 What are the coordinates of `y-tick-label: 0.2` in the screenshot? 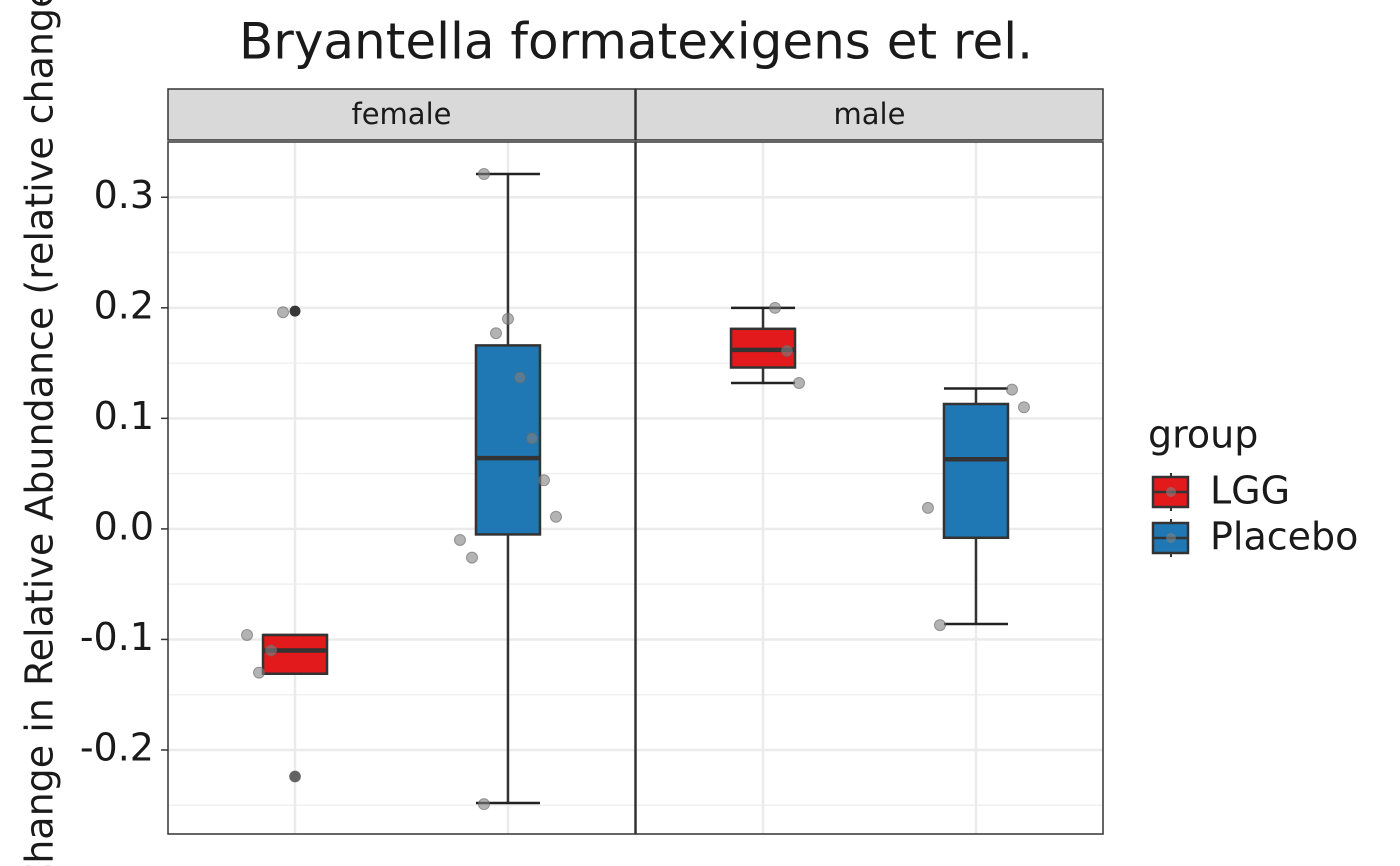 It's located at (124, 305).